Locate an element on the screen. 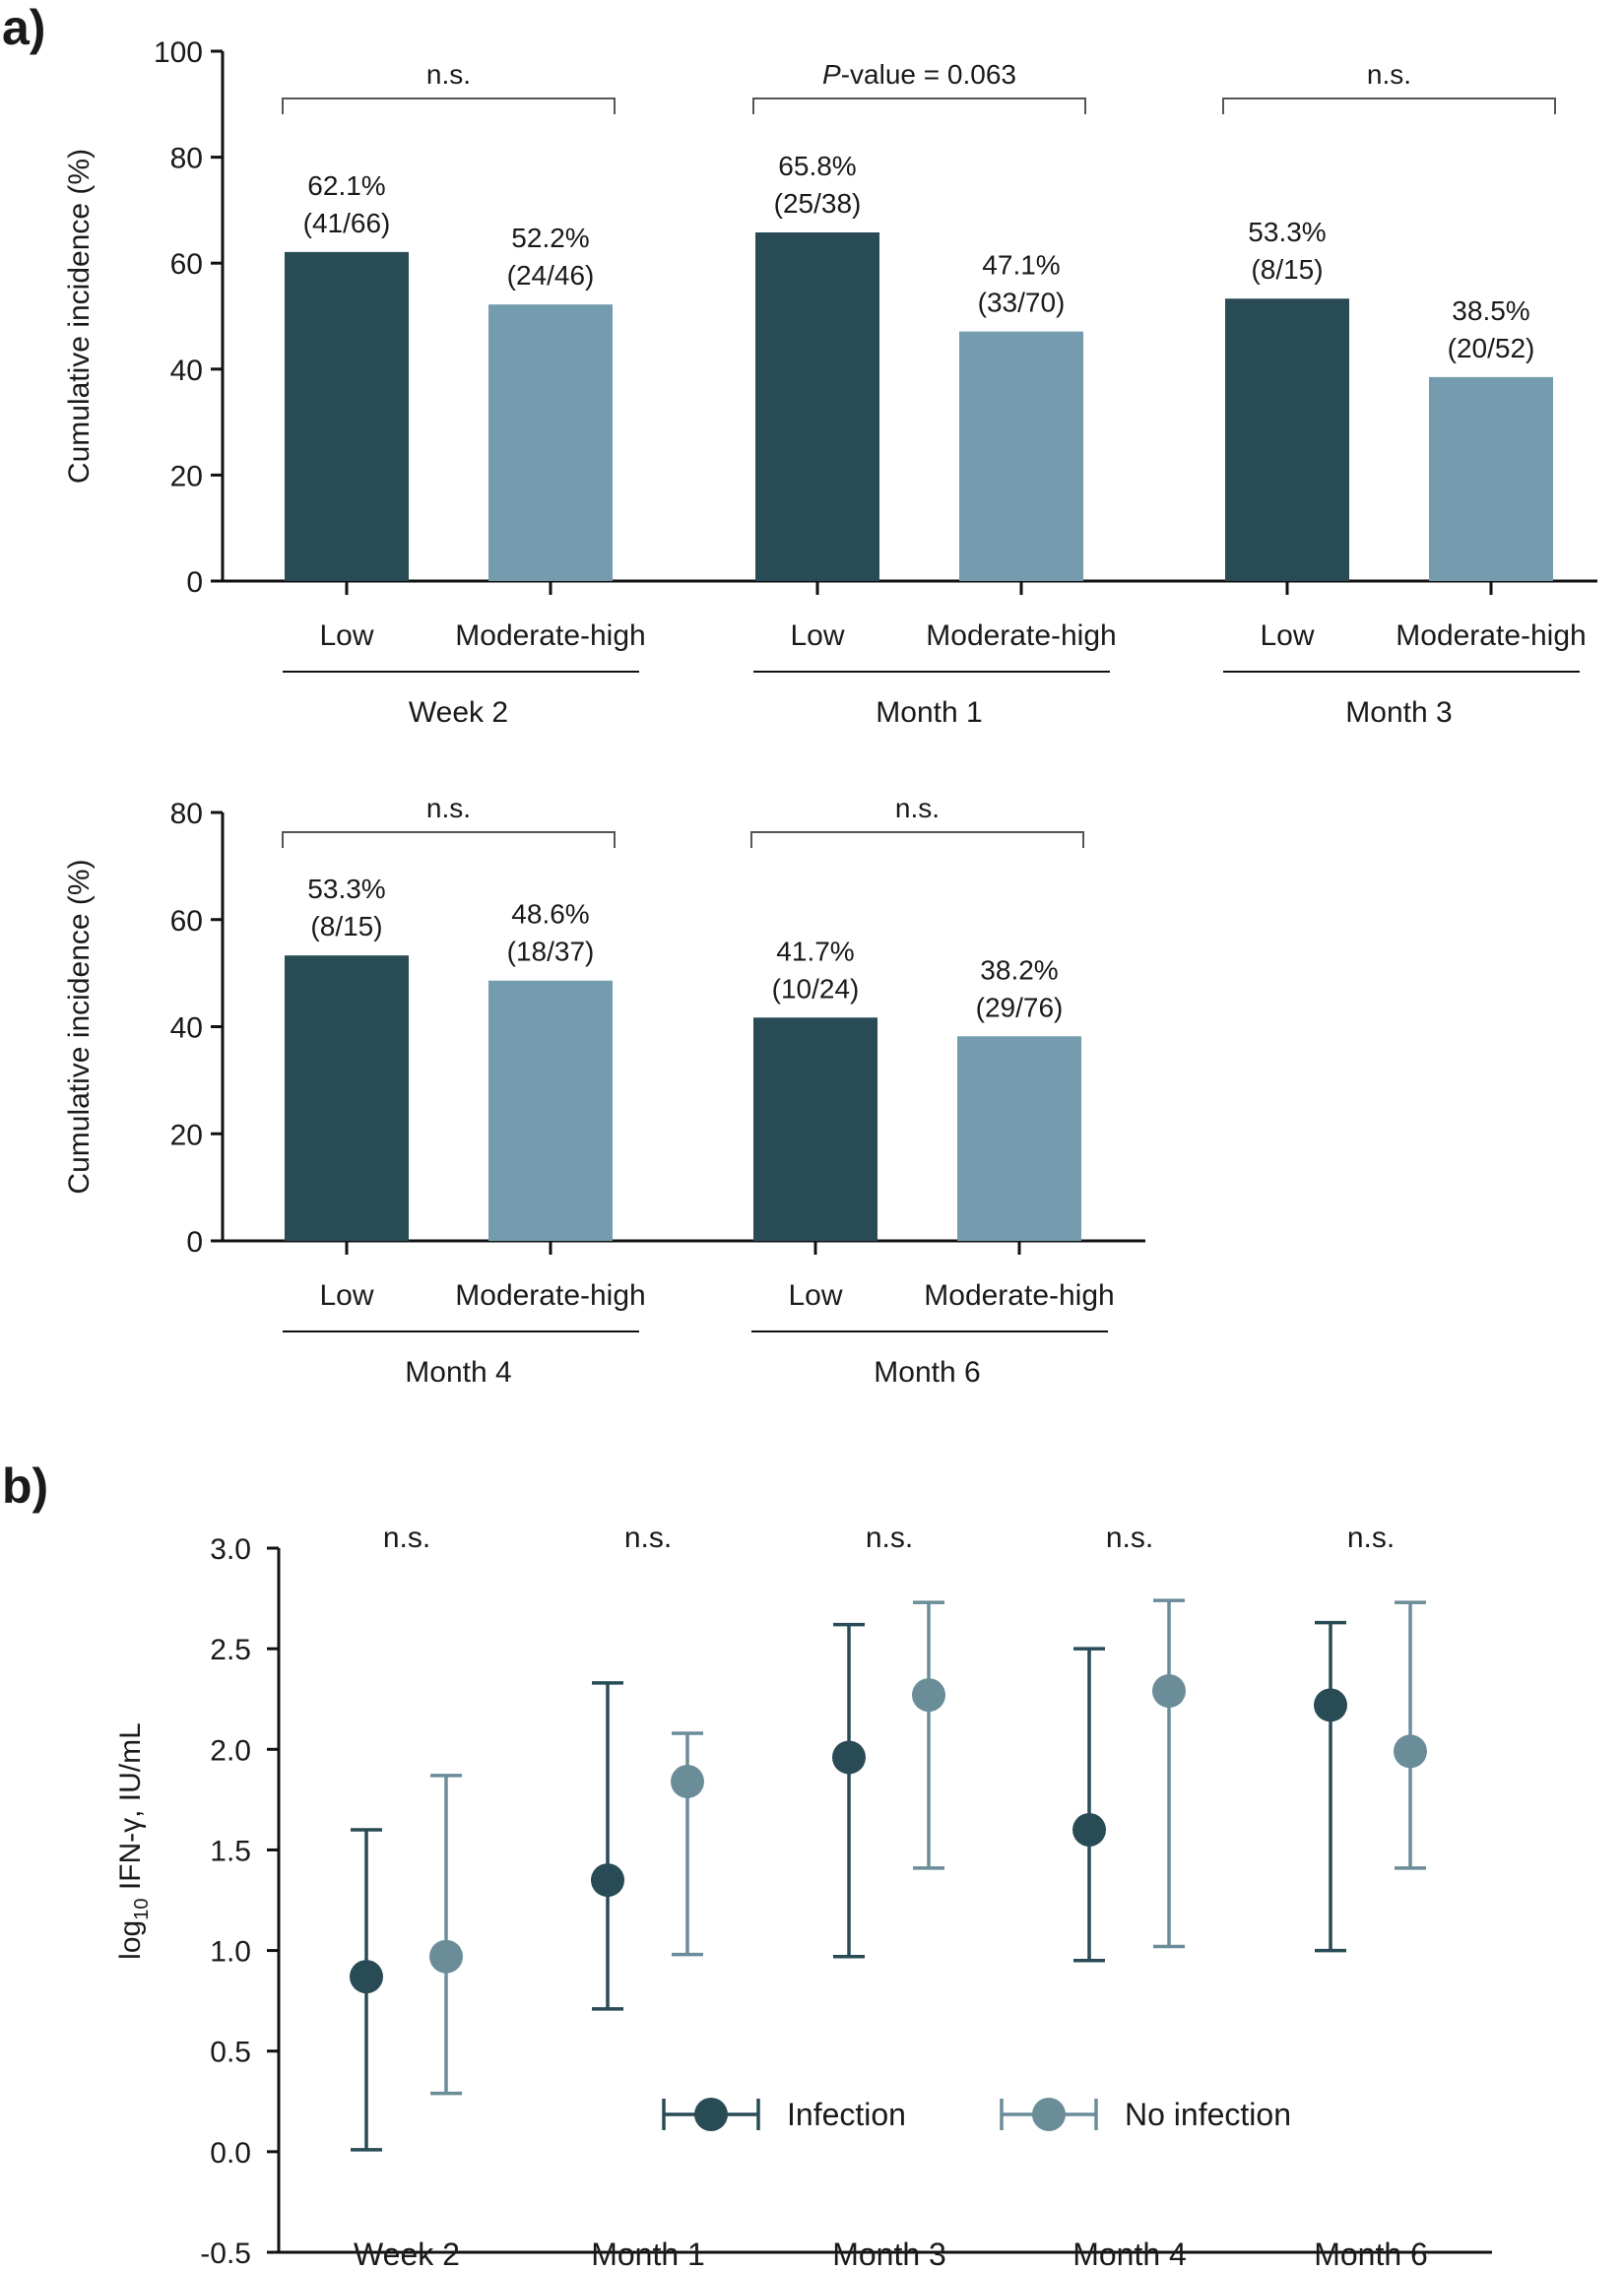  y-tick-label: 2.0 is located at coordinates (231, 1750).